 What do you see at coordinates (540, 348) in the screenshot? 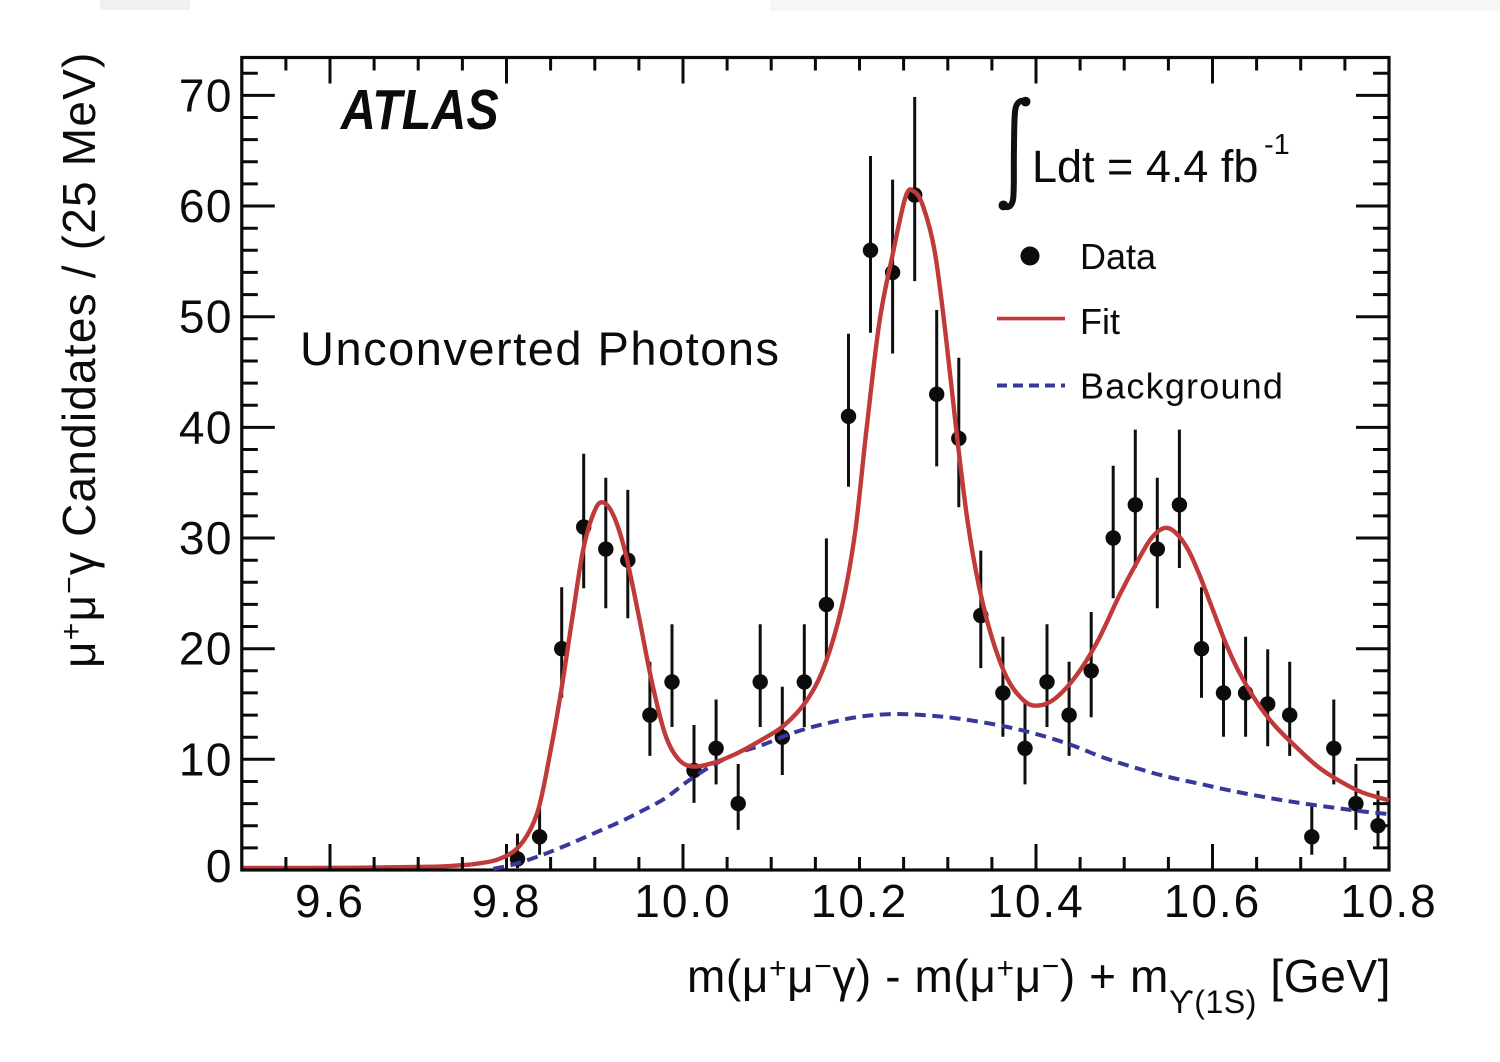
I see `svg-text: Unconverted Photons` at bounding box center [540, 348].